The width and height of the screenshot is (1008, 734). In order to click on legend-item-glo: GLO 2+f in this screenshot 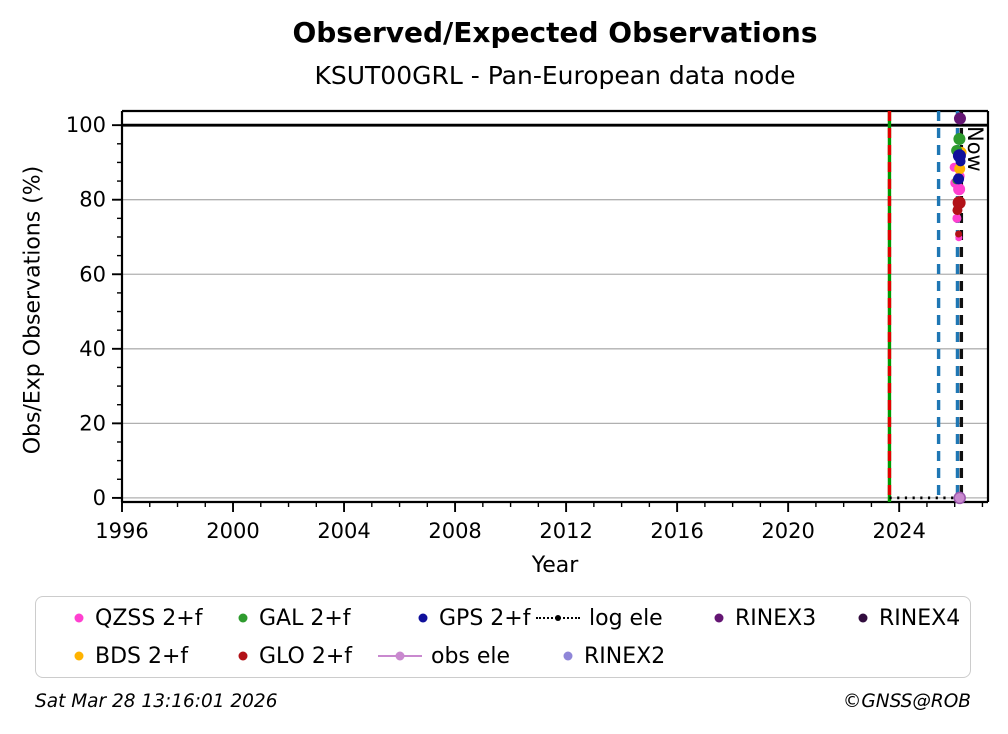, I will do `click(294, 656)`.